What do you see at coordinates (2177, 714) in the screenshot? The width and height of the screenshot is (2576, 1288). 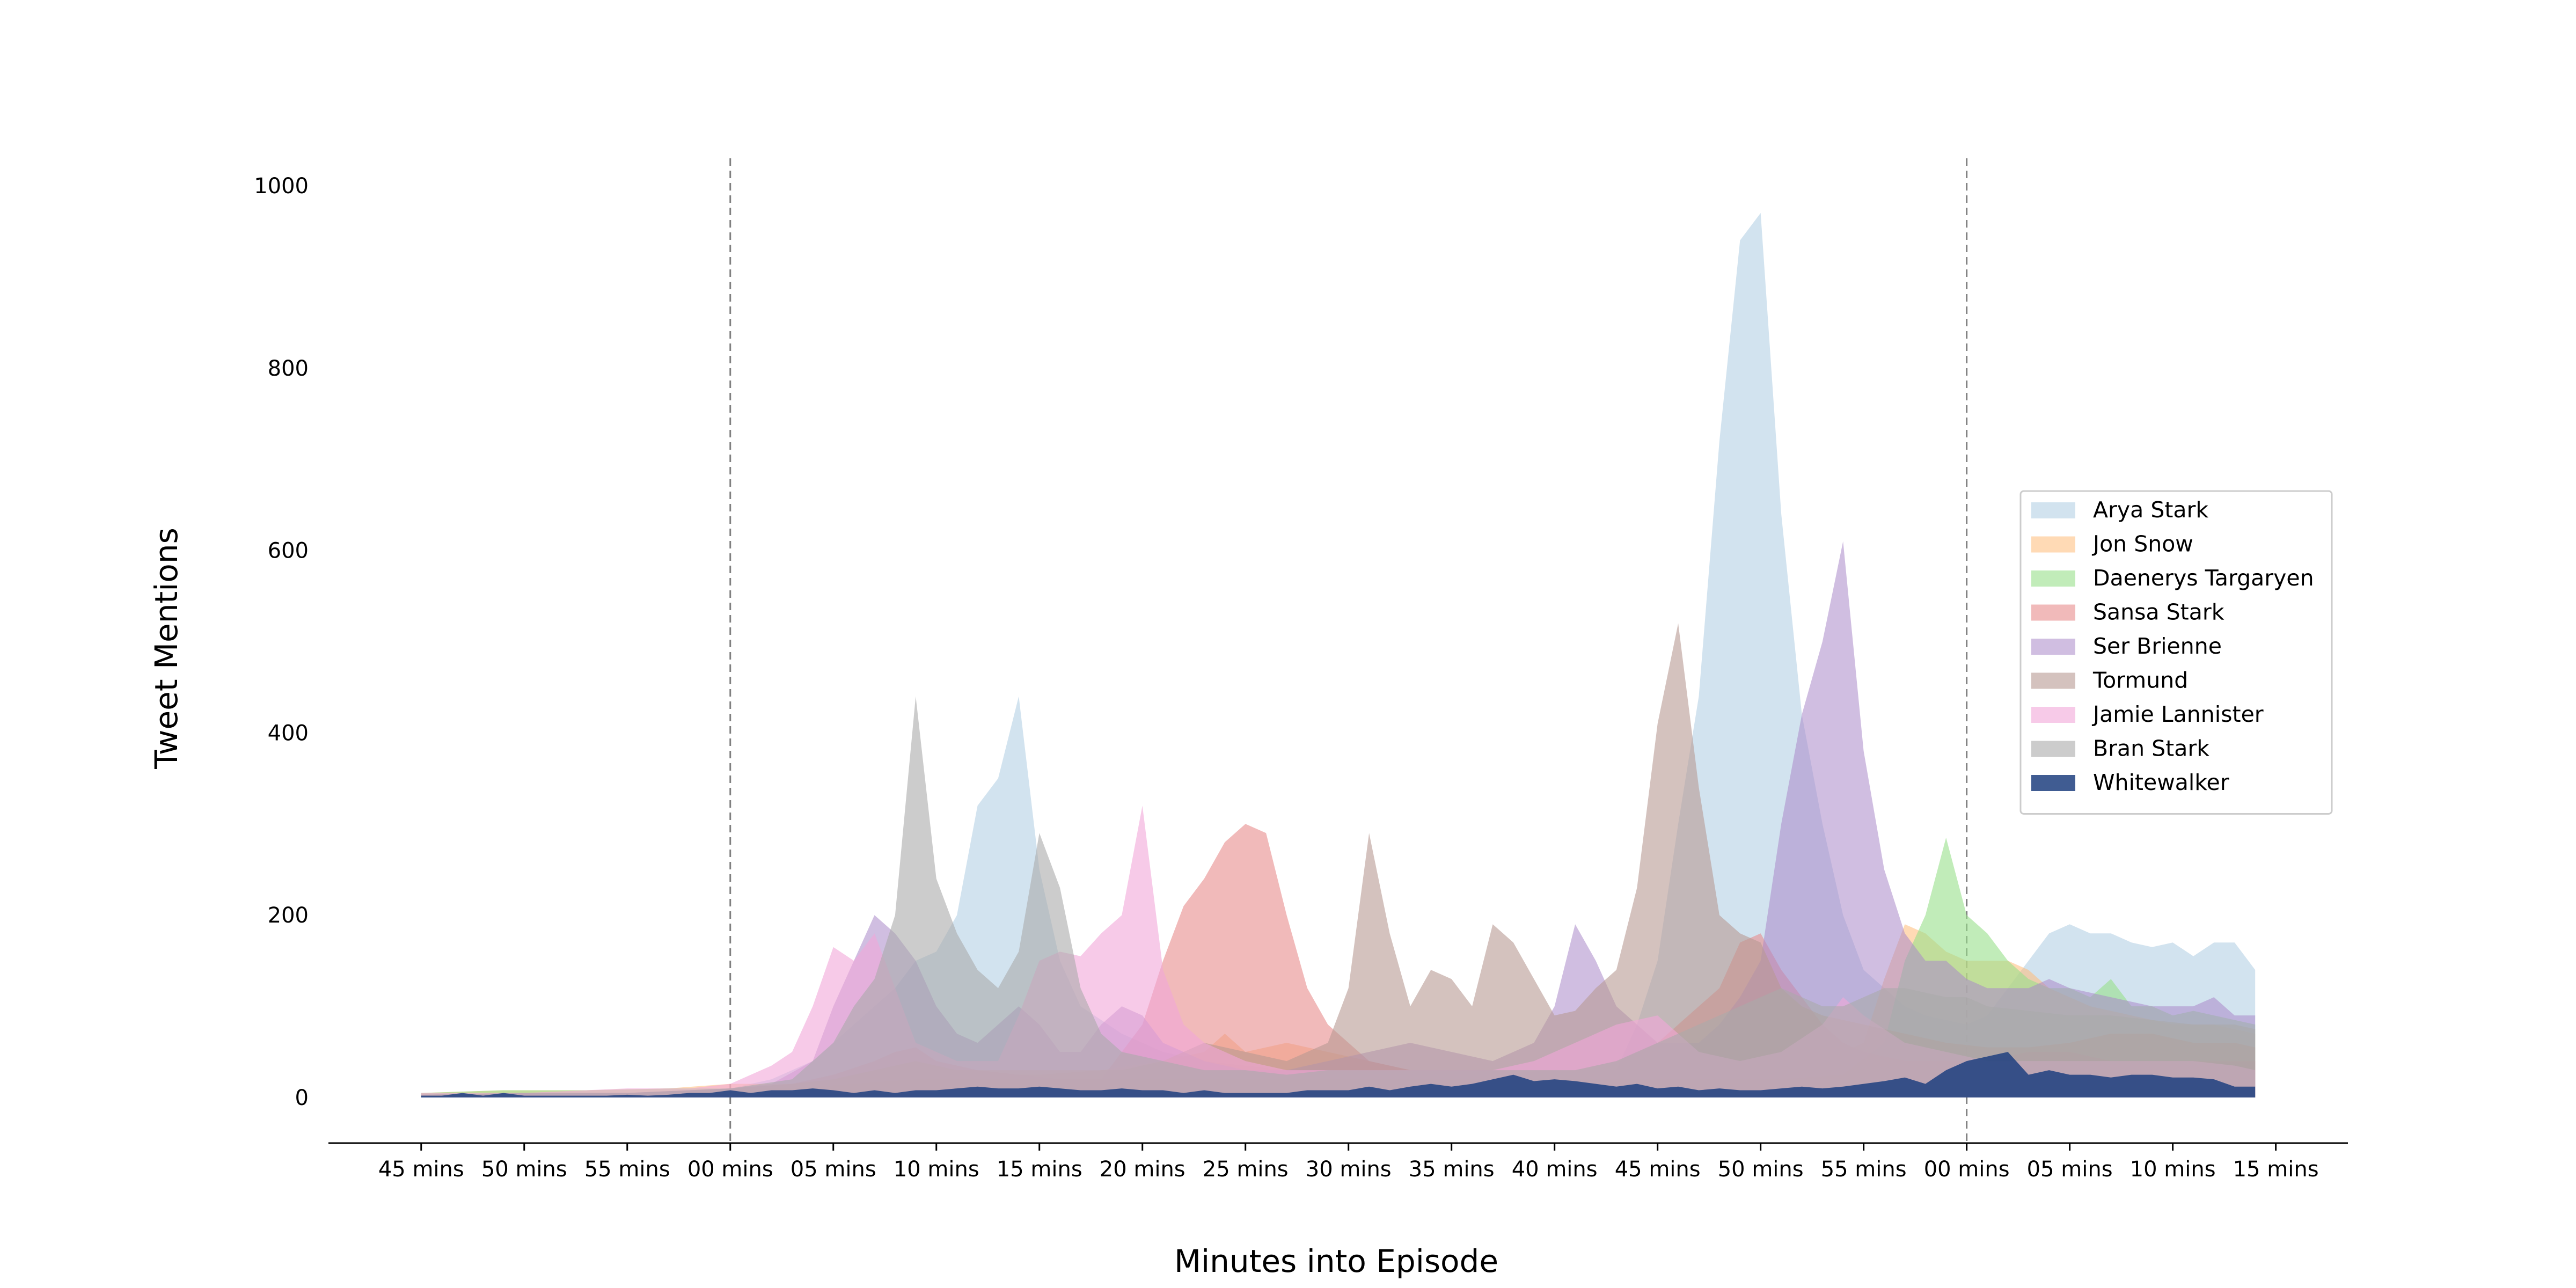 I see `legend-label: Jamie Lannister` at bounding box center [2177, 714].